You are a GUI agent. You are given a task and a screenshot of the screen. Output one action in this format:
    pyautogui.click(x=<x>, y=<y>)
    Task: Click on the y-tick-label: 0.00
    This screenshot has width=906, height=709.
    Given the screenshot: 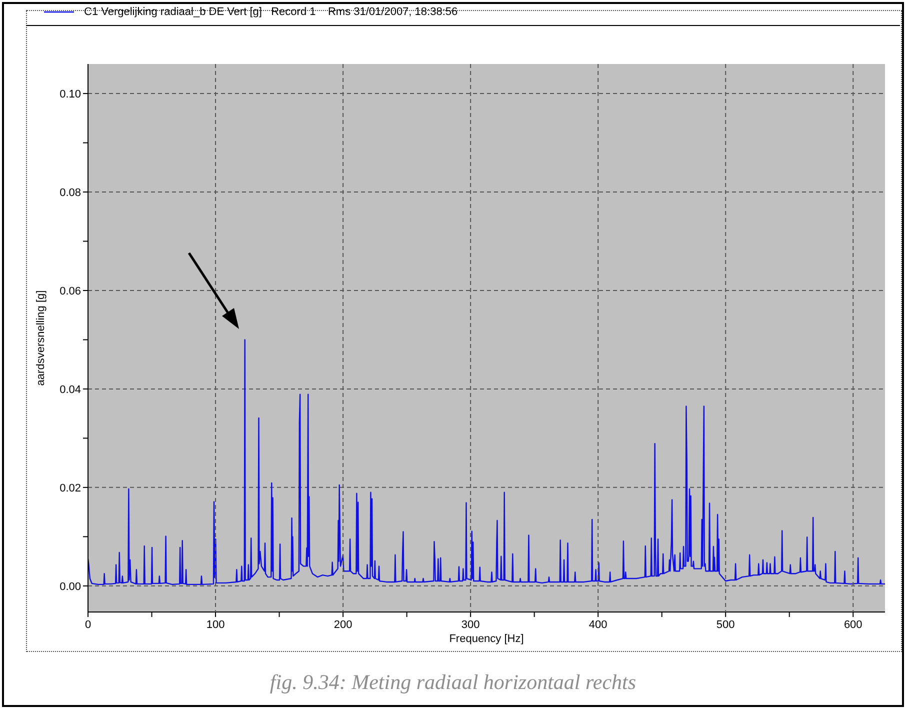 What is the action you would take?
    pyautogui.click(x=70, y=586)
    